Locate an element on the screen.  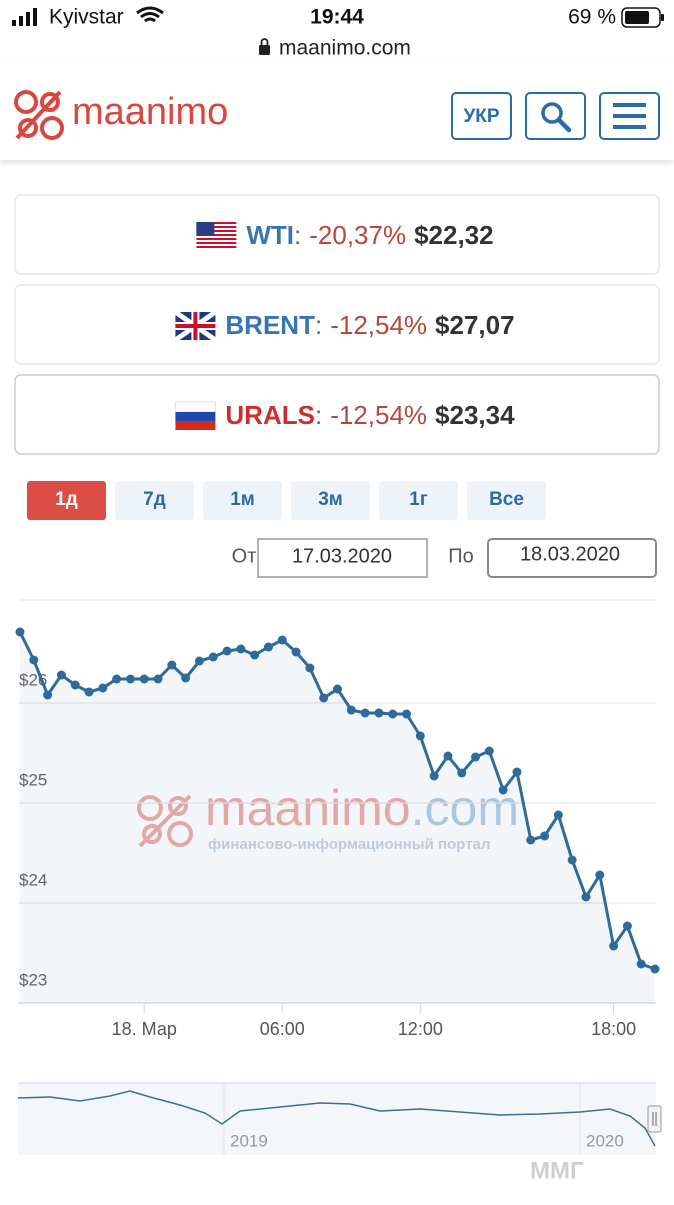
quote-card: WTI: -20,37% $22,32 is located at coordinates (337, 234).